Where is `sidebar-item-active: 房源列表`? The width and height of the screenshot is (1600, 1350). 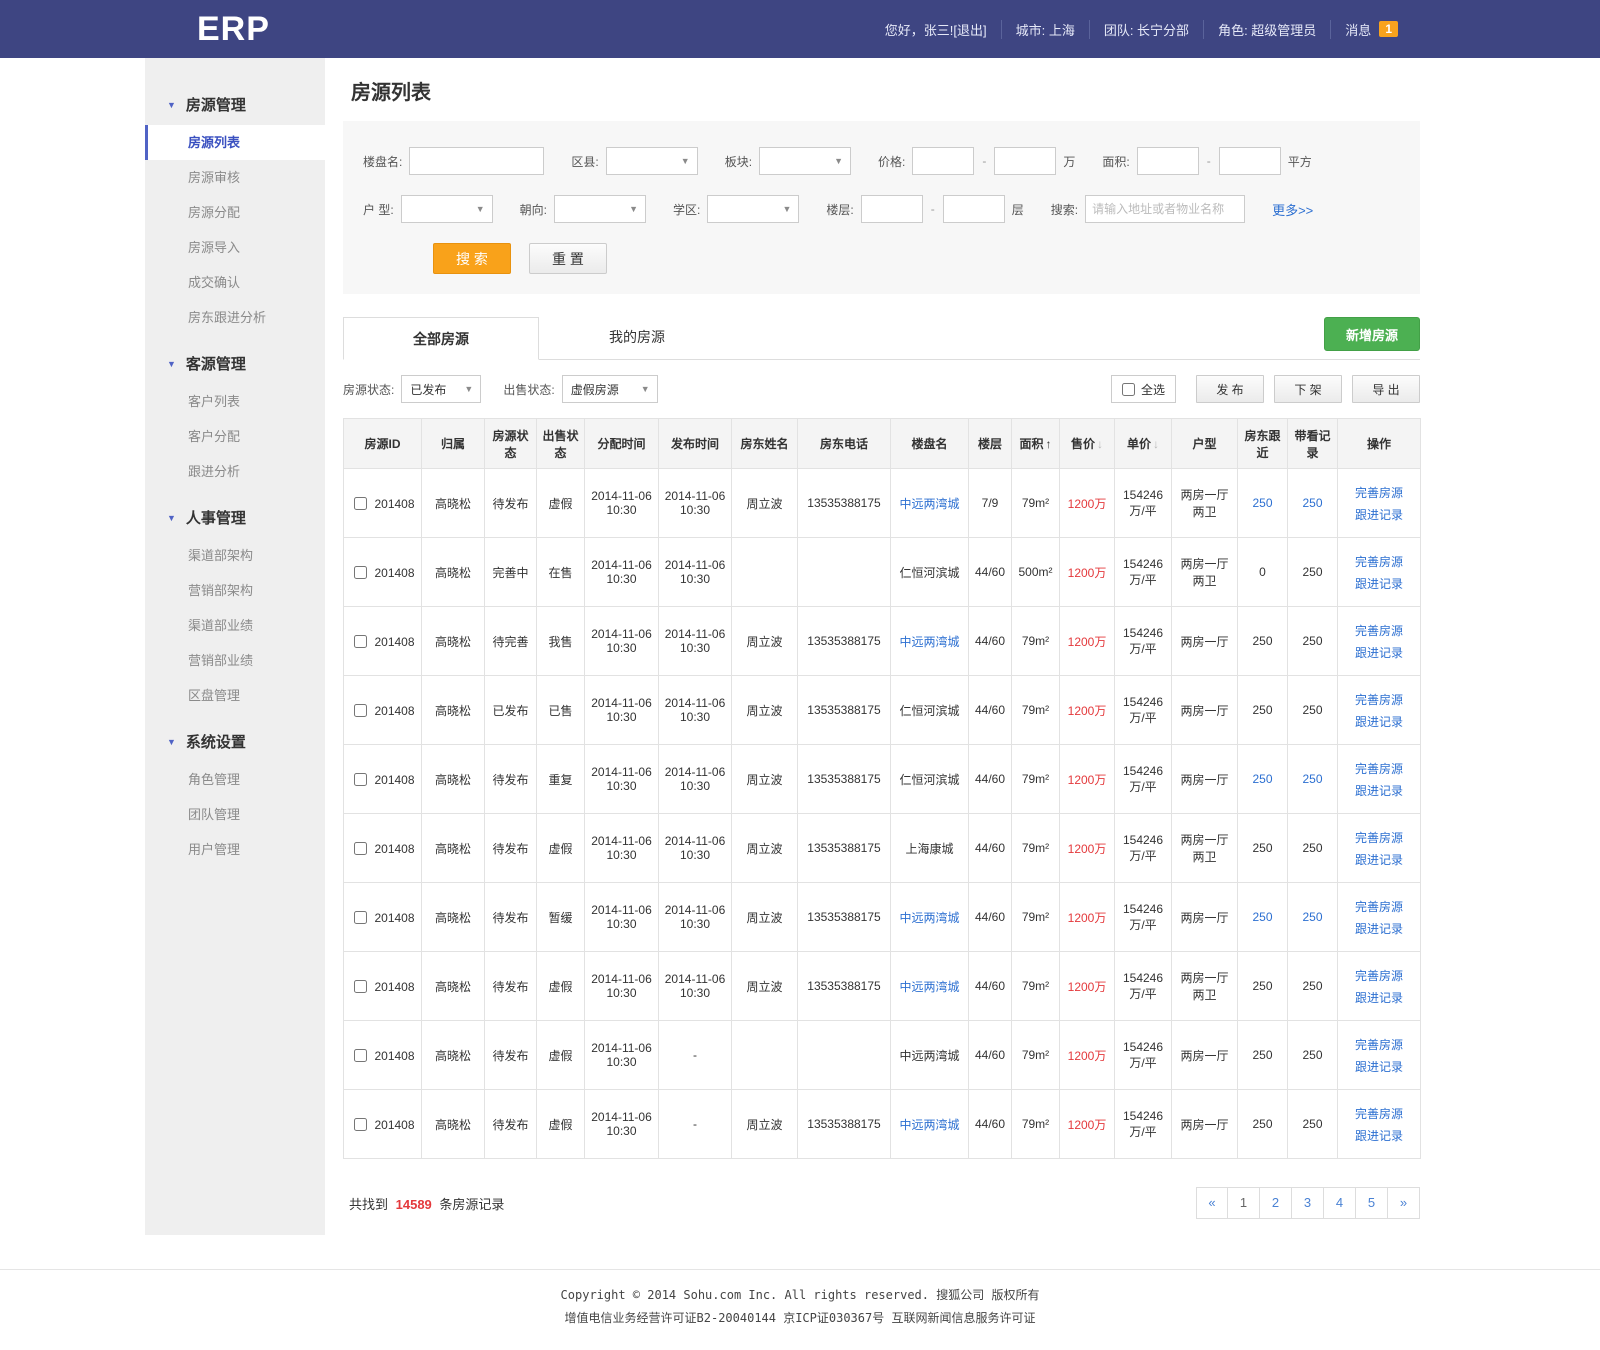 sidebar-item-active: 房源列表 is located at coordinates (235, 142).